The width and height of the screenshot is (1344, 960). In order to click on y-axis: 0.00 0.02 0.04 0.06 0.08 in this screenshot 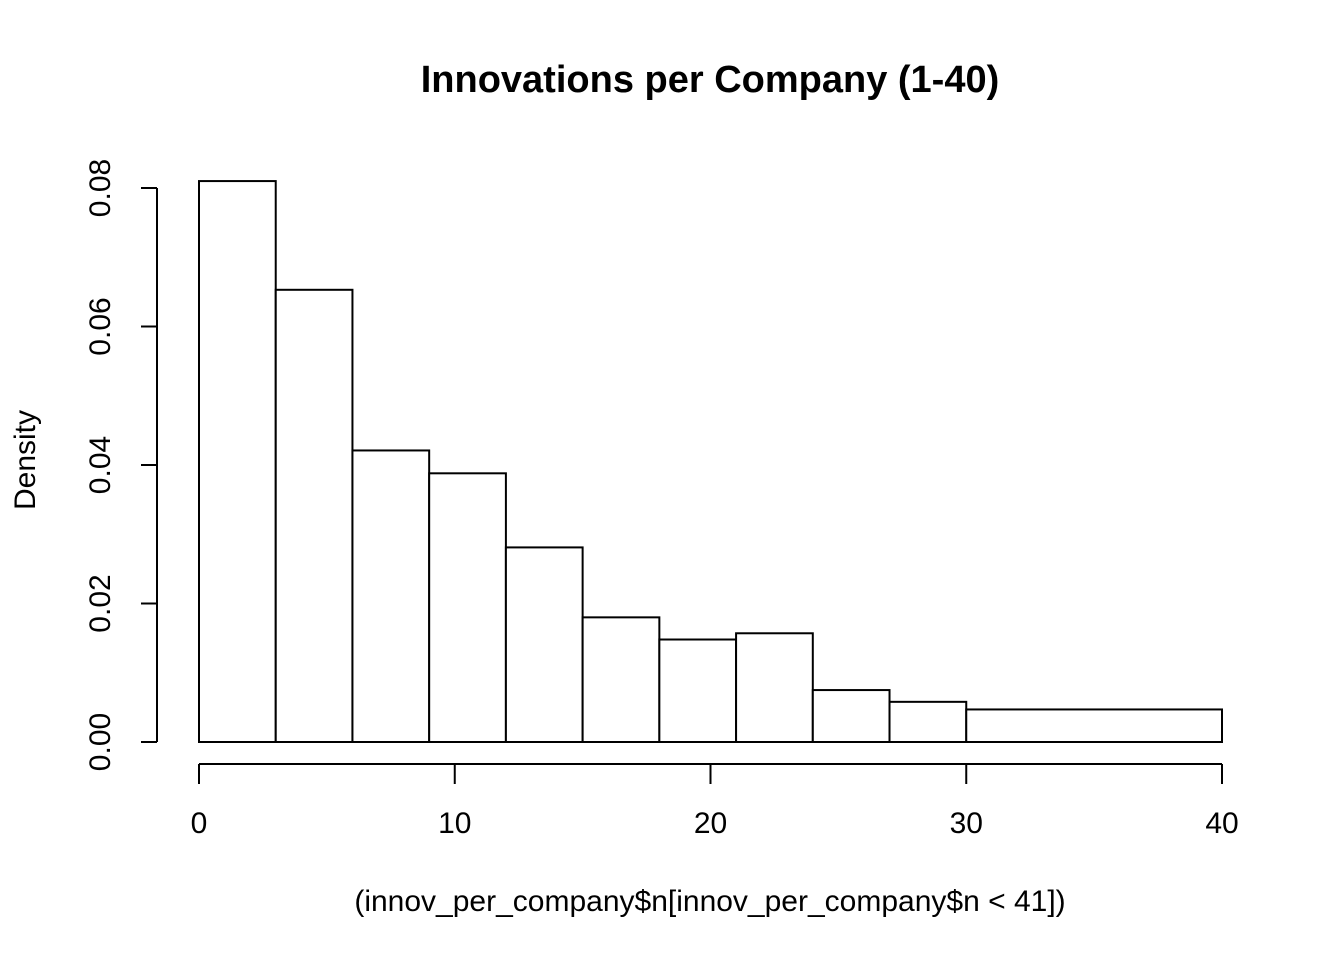, I will do `click(121, 465)`.